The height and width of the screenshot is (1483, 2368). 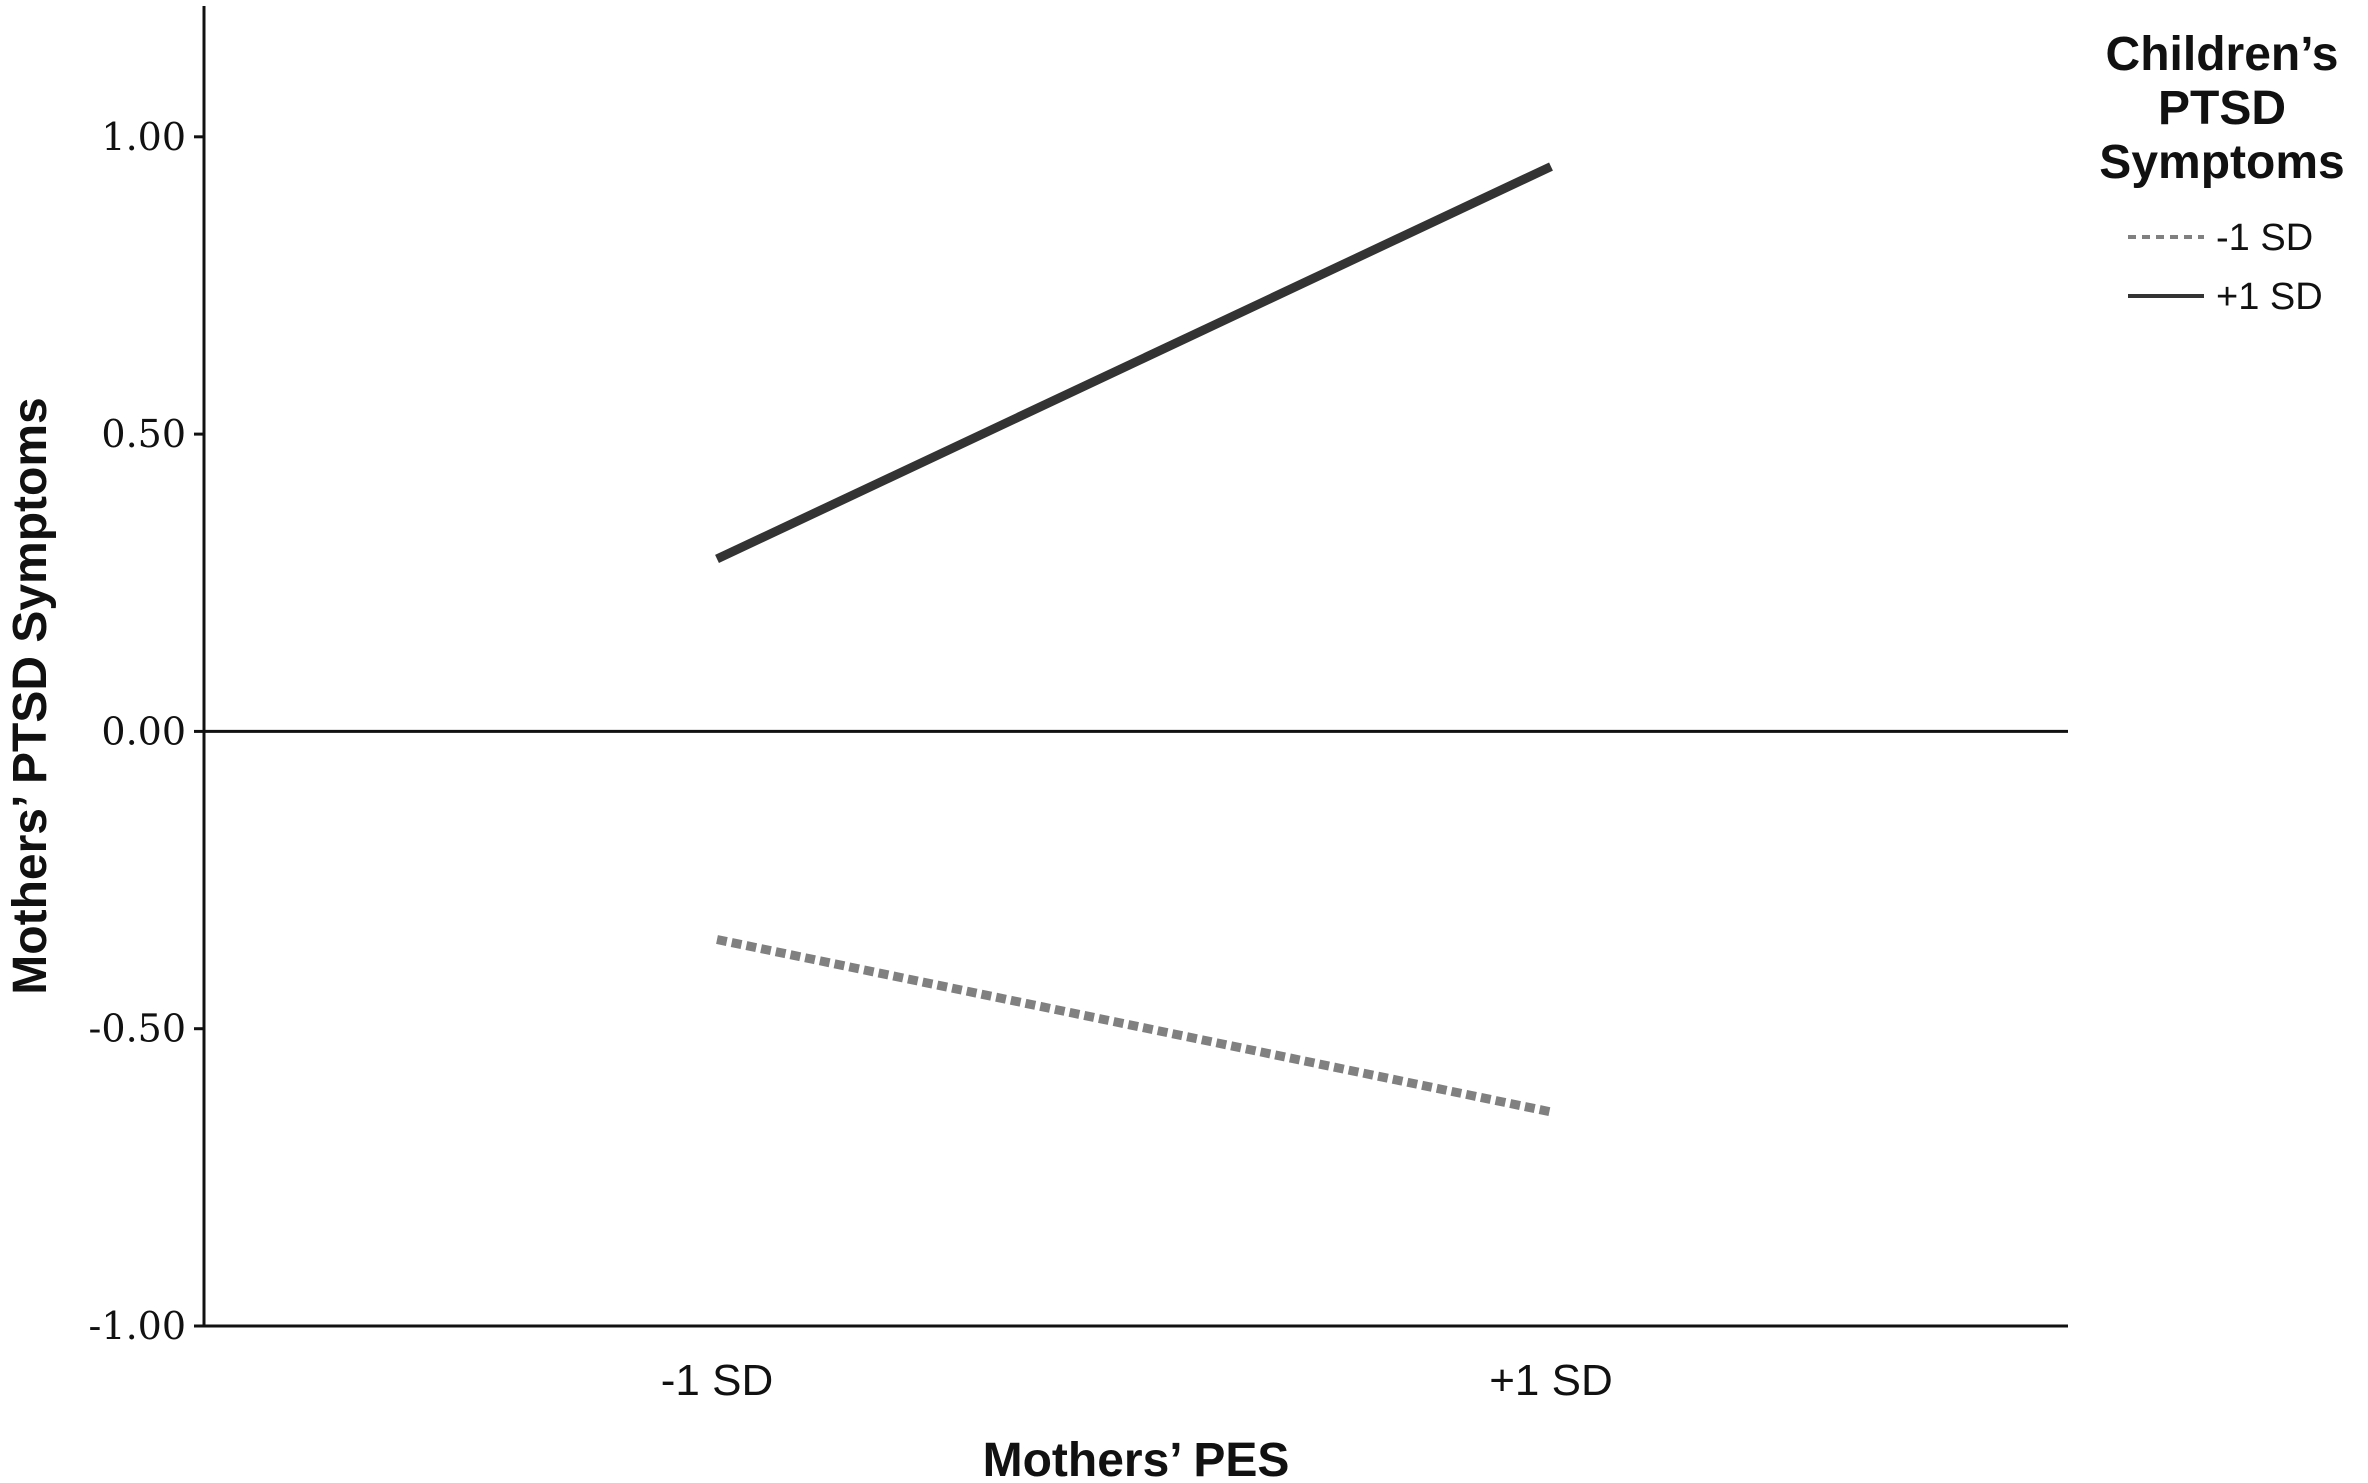 I want to click on y-tick-label: -1.00, so click(x=137, y=1326).